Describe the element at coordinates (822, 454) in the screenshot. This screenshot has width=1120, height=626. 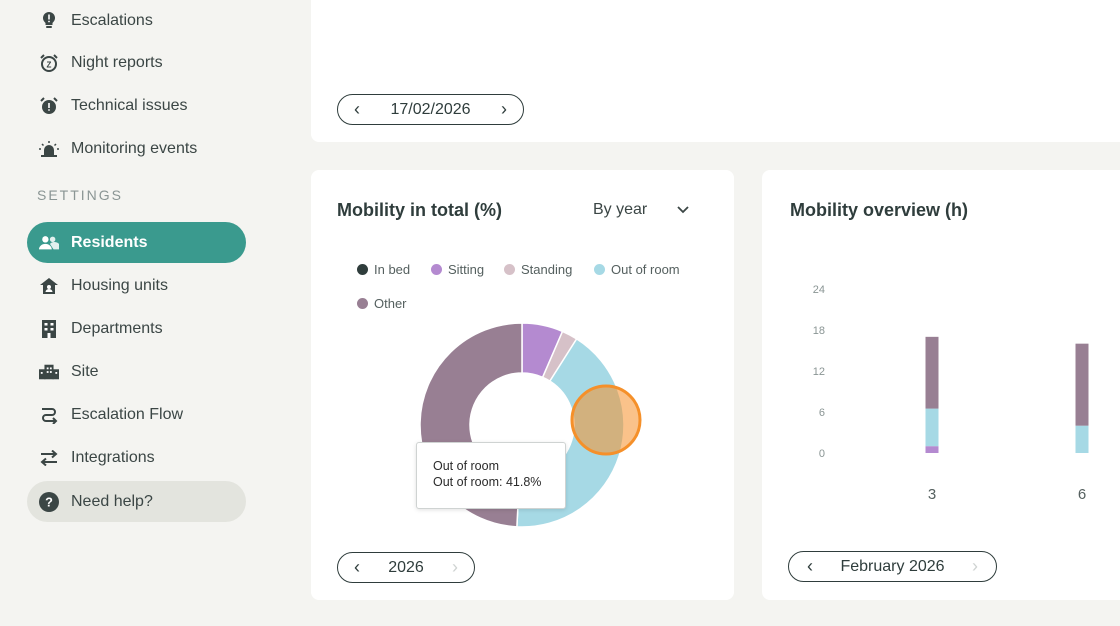
I see `y-tick-label: 0` at that location.